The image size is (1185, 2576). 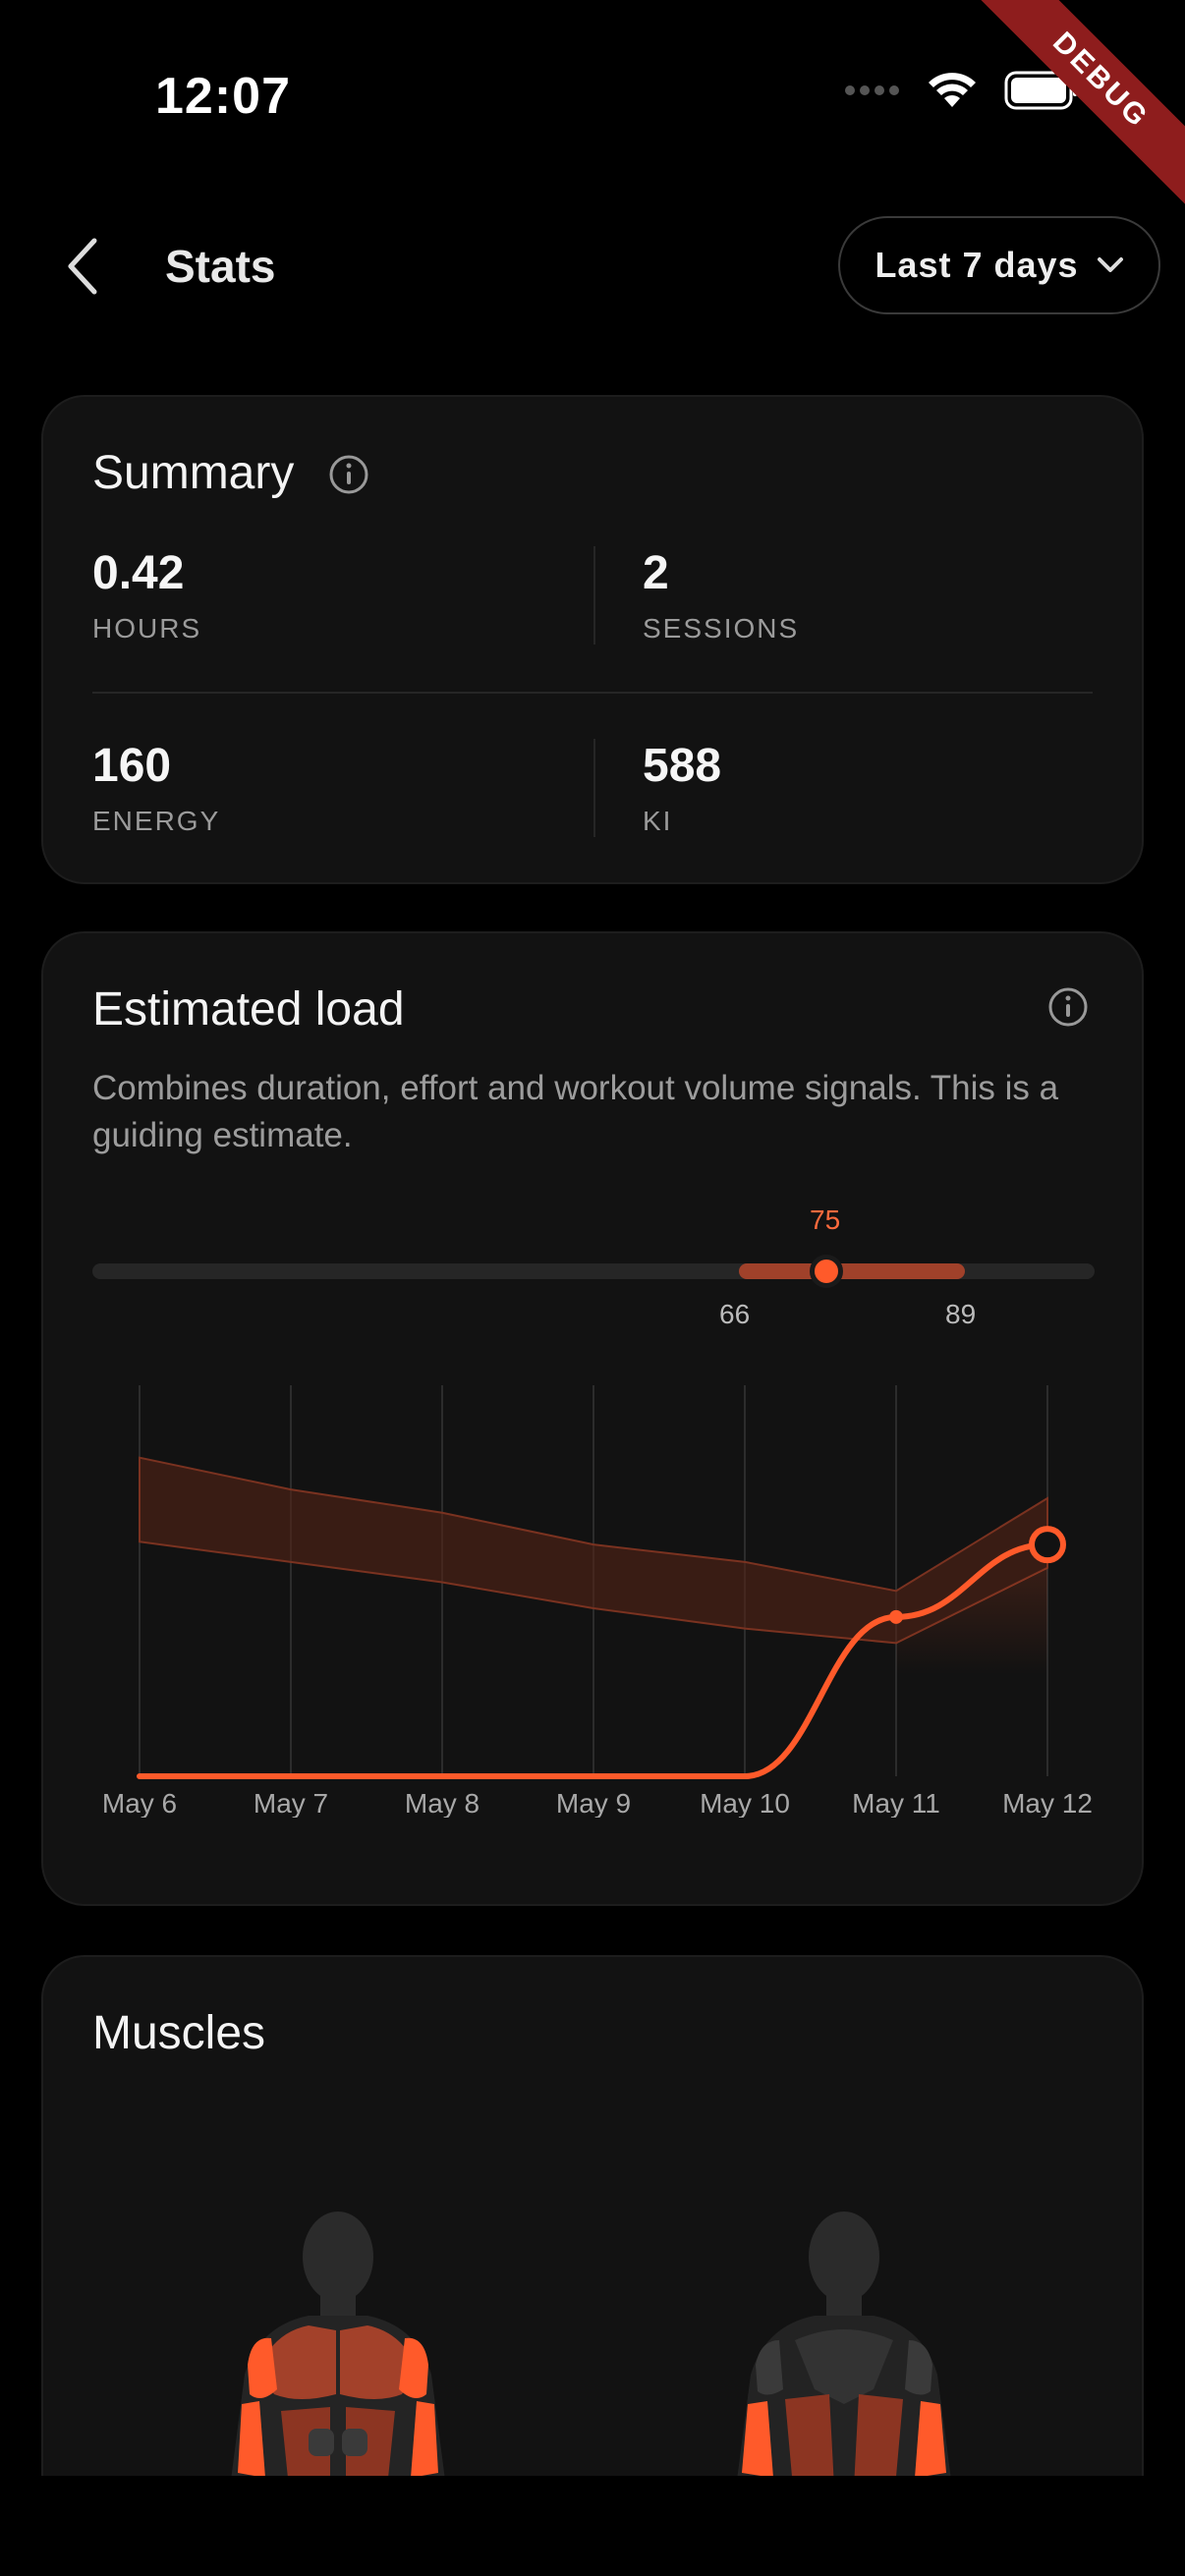 What do you see at coordinates (961, 1314) in the screenshot?
I see `range-high-label: 89` at bounding box center [961, 1314].